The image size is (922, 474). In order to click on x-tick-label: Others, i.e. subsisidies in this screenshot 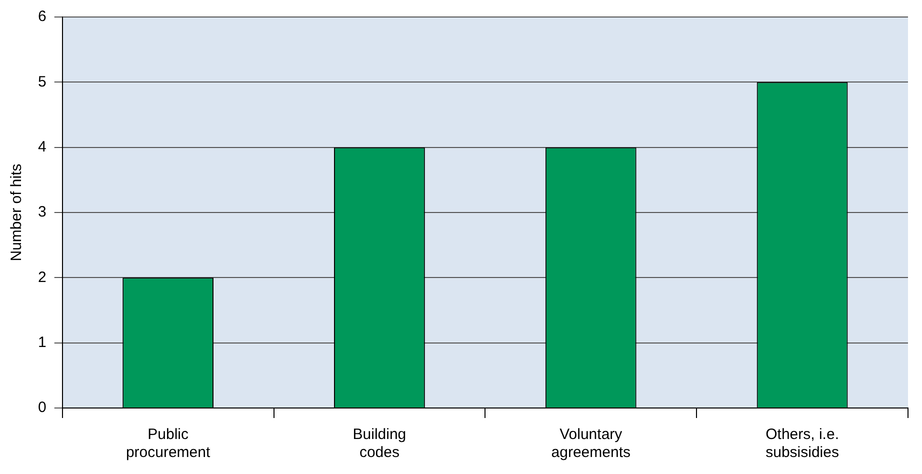, I will do `click(802, 444)`.